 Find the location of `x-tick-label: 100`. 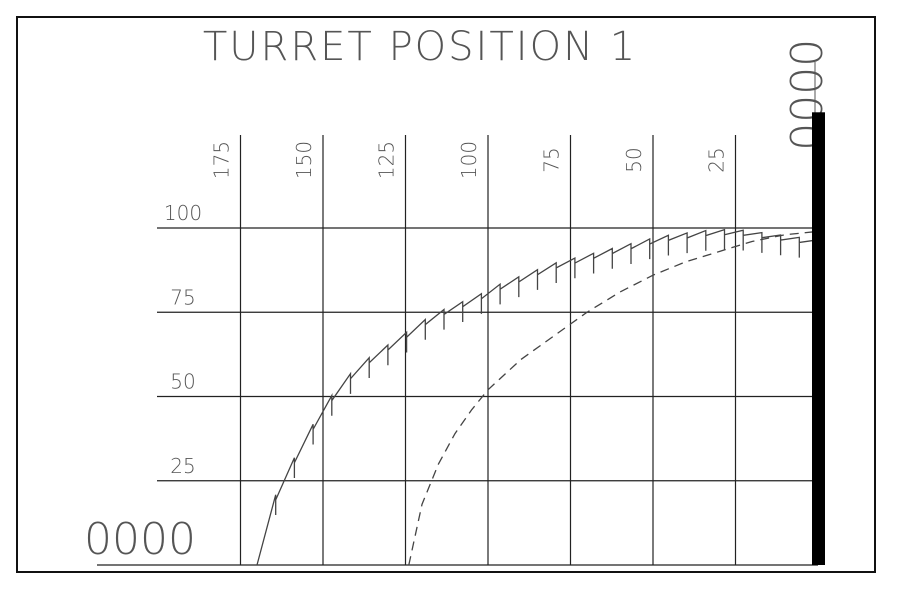

x-tick-label: 100 is located at coordinates (469, 160).